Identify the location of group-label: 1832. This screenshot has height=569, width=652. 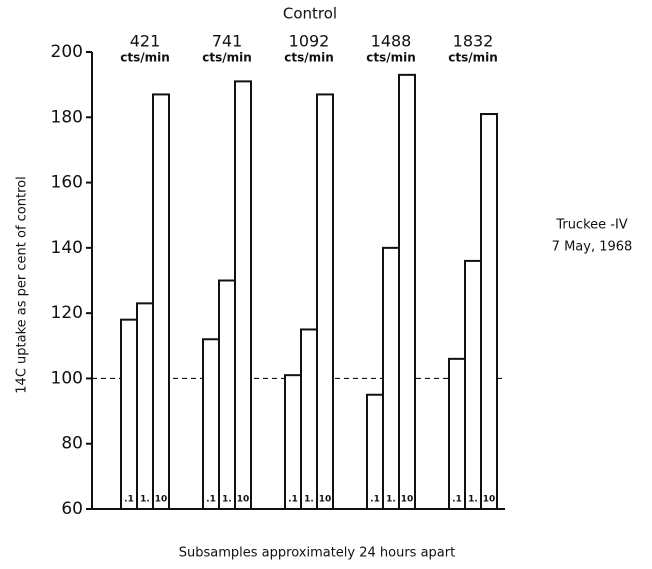
(473, 41).